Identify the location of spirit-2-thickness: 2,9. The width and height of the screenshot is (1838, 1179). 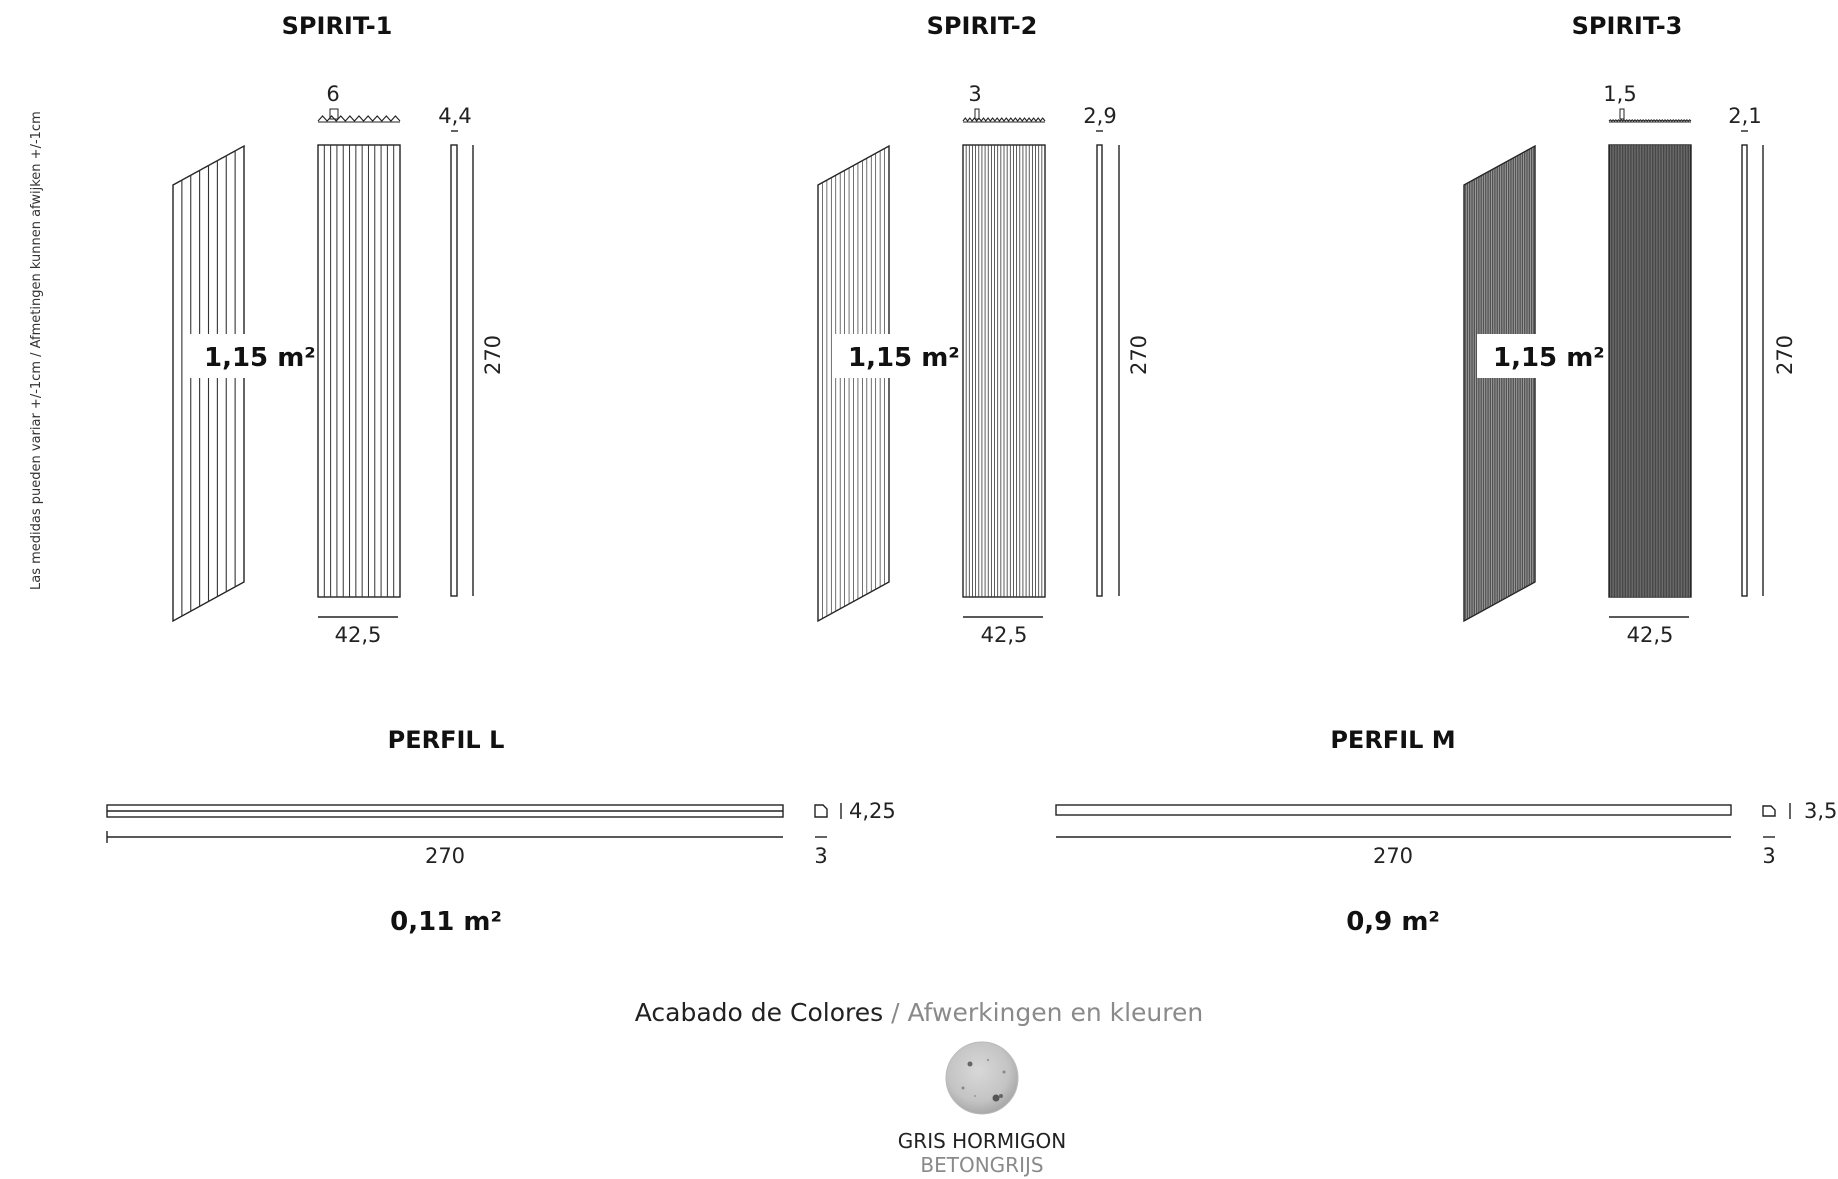
(1099, 116).